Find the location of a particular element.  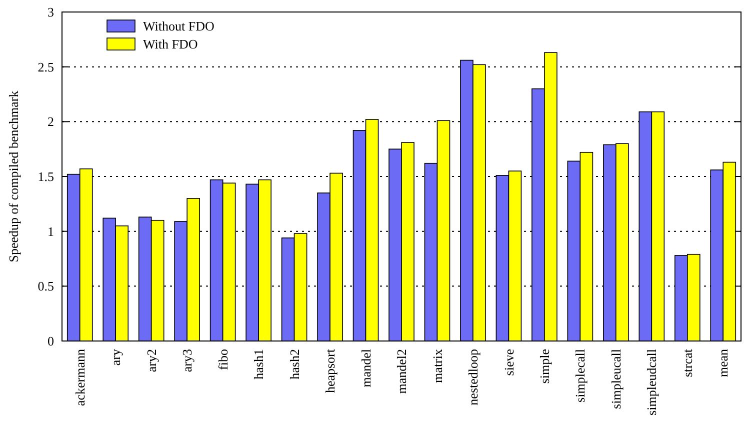

x-tick-label: simplecall is located at coordinates (580, 375).